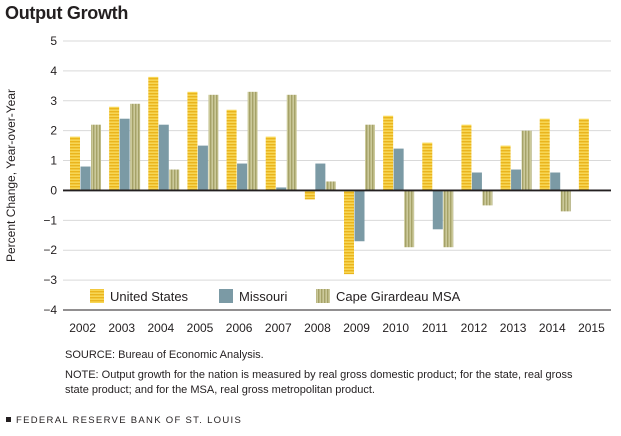 This screenshot has height=436, width=621. I want to click on y-tick-label: 1, so click(53, 161).